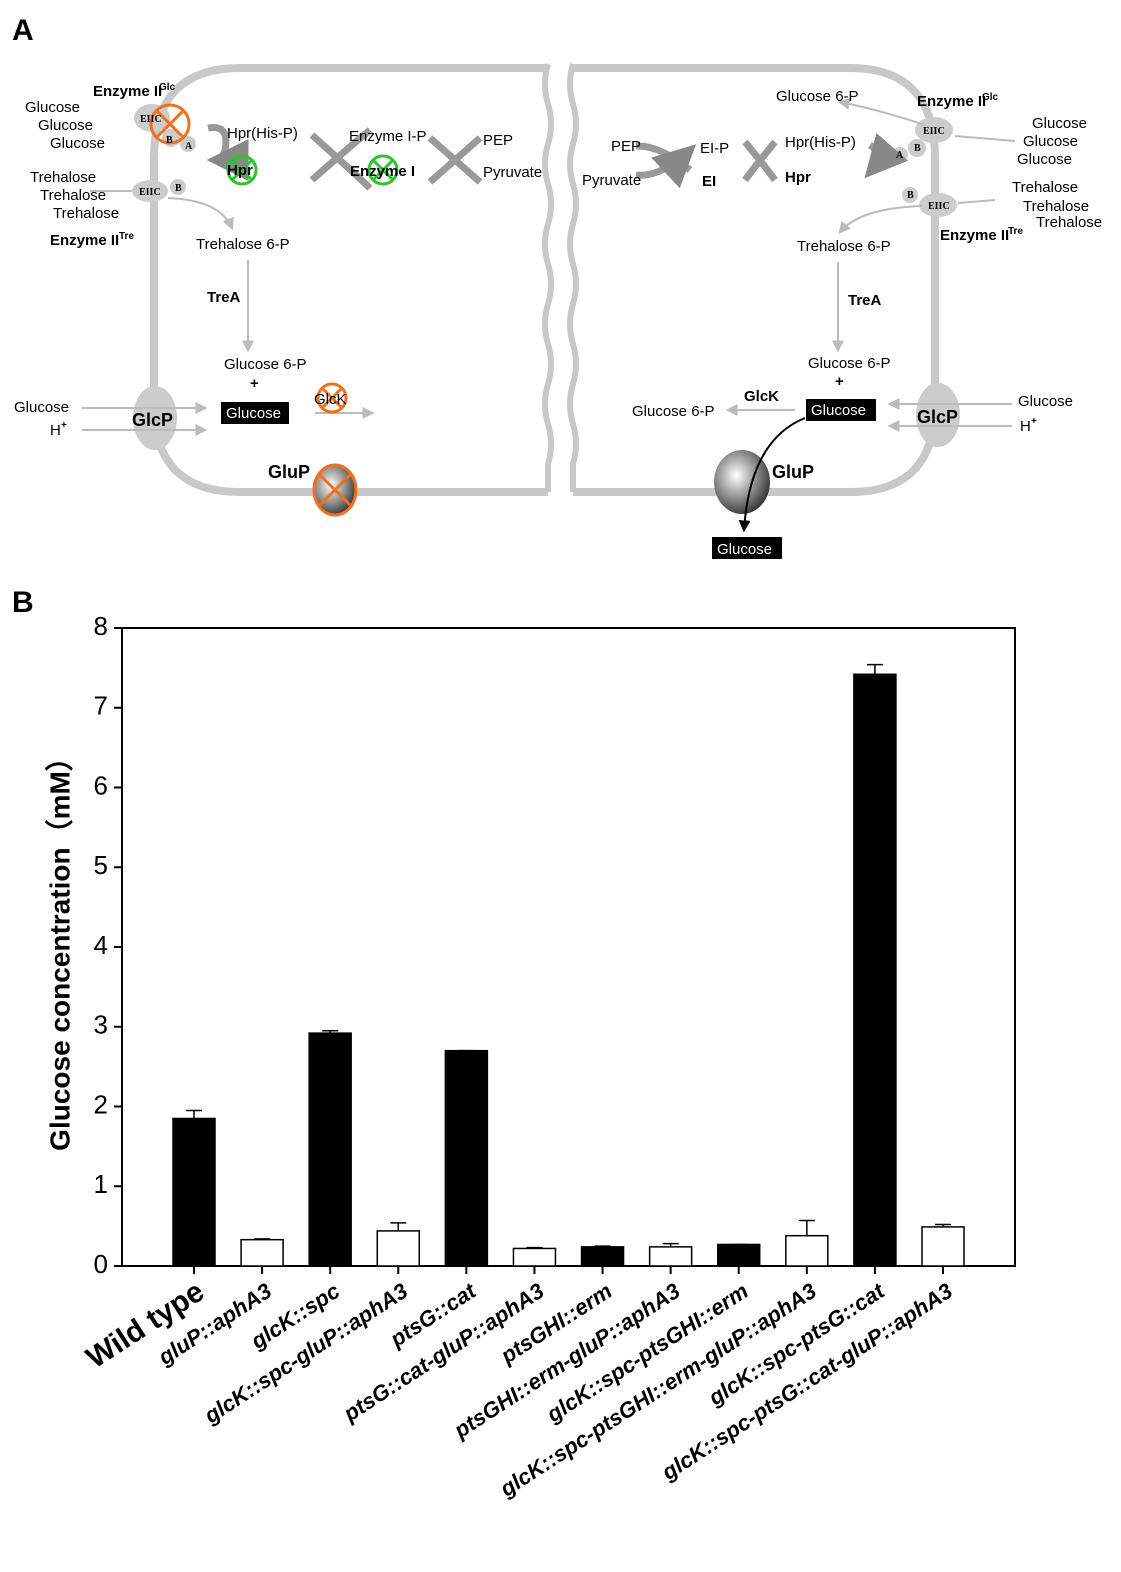  I want to click on y-tick-label: 8, so click(101, 626).